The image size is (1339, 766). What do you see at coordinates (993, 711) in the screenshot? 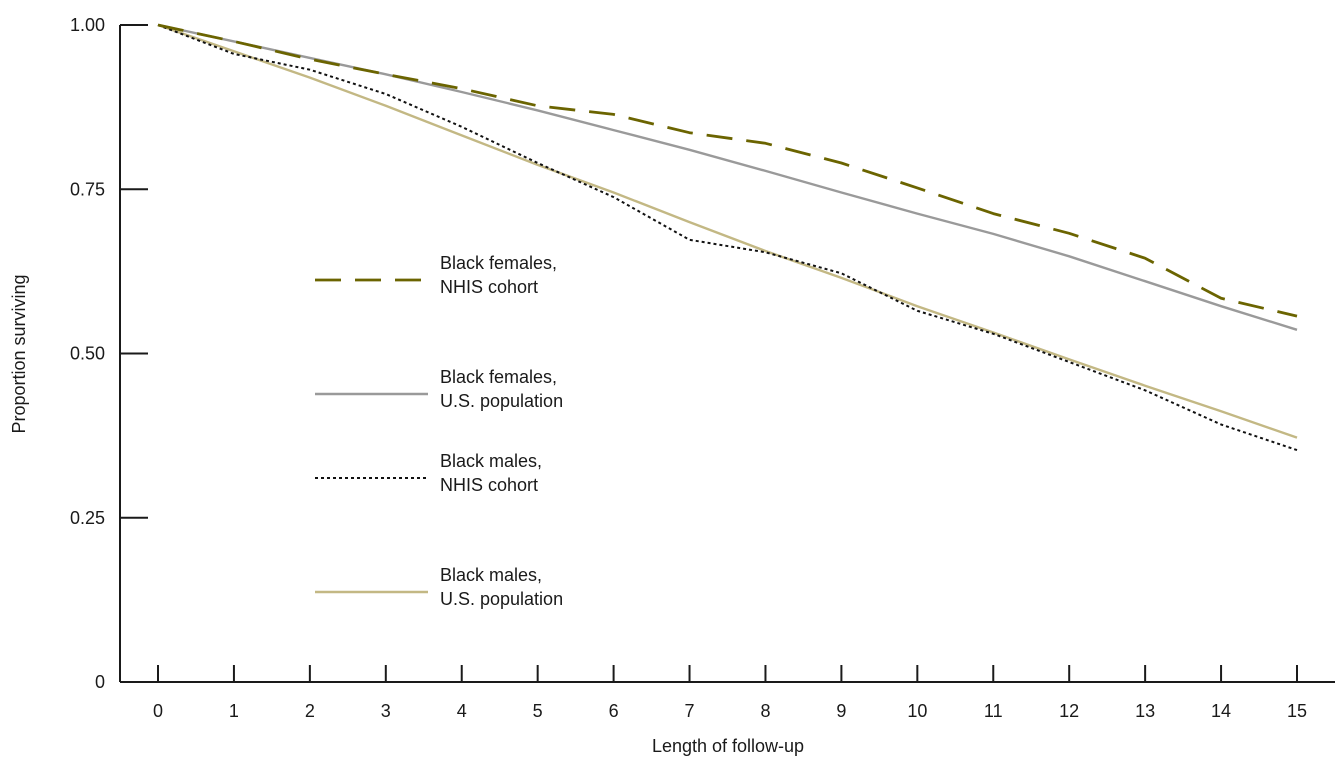
I see `x-tick-label: 11` at bounding box center [993, 711].